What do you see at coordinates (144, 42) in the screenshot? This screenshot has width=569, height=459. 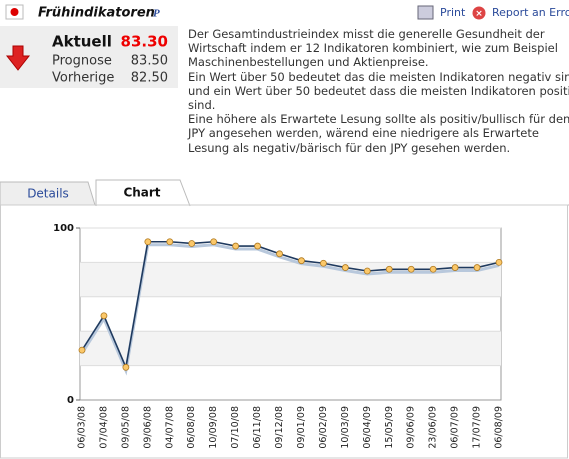 I see `current-value: 83.30` at bounding box center [144, 42].